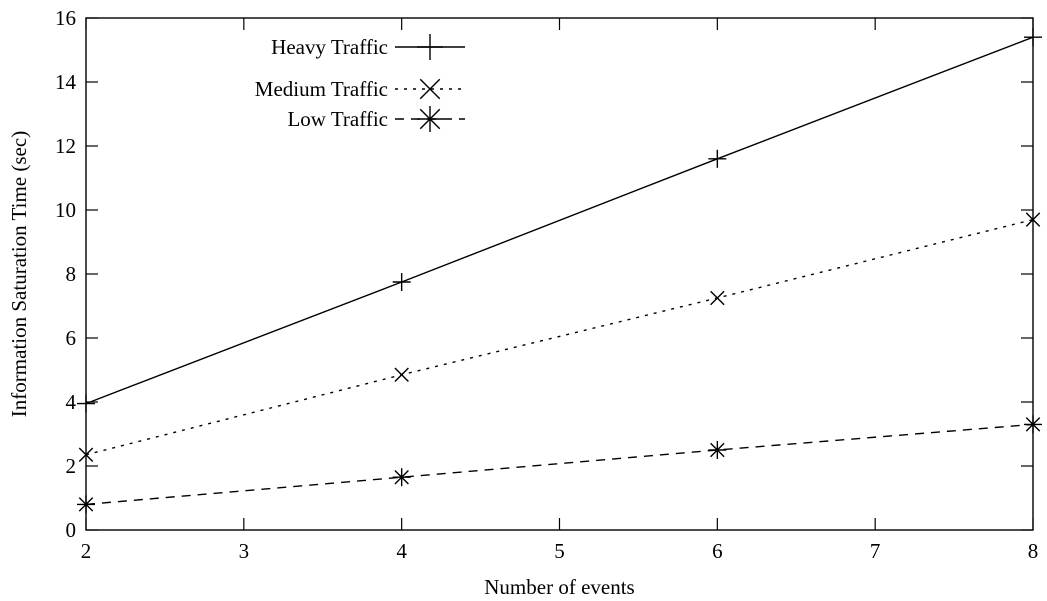 The image size is (1047, 601). What do you see at coordinates (66, 82) in the screenshot?
I see `y-tick-label: 14` at bounding box center [66, 82].